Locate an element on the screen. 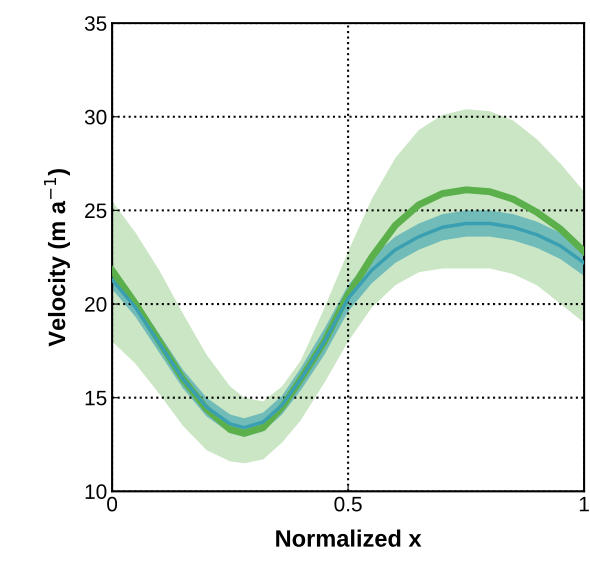 The height and width of the screenshot is (578, 590). x-tick-label: 0.5 is located at coordinates (348, 504).